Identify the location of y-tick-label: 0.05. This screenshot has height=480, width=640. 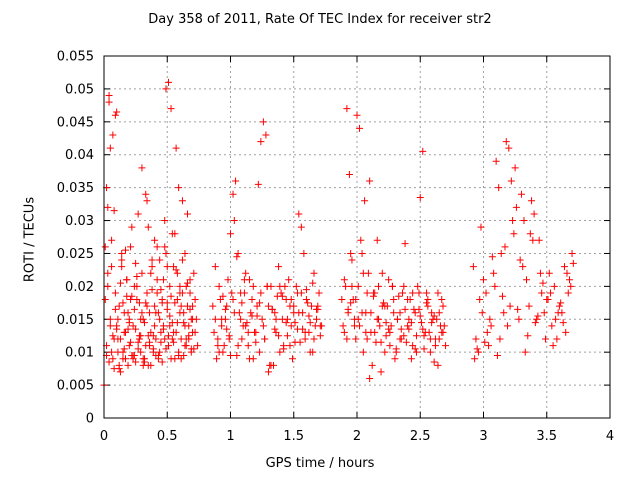
(79, 89).